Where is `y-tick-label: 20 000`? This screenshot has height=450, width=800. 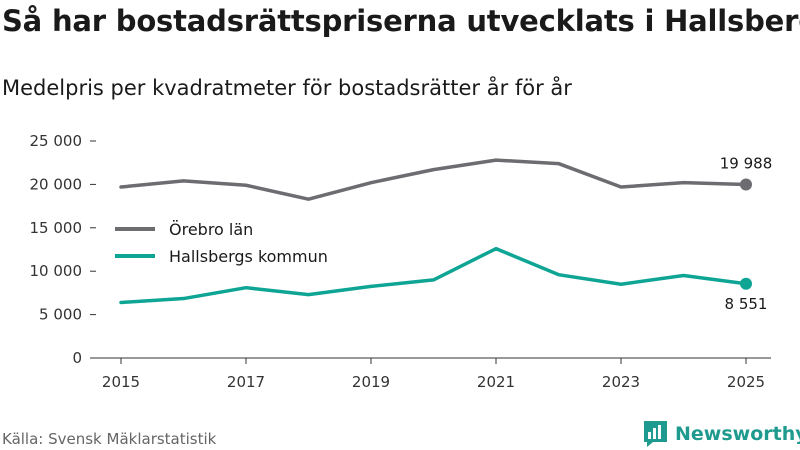 y-tick-label: 20 000 is located at coordinates (56, 184).